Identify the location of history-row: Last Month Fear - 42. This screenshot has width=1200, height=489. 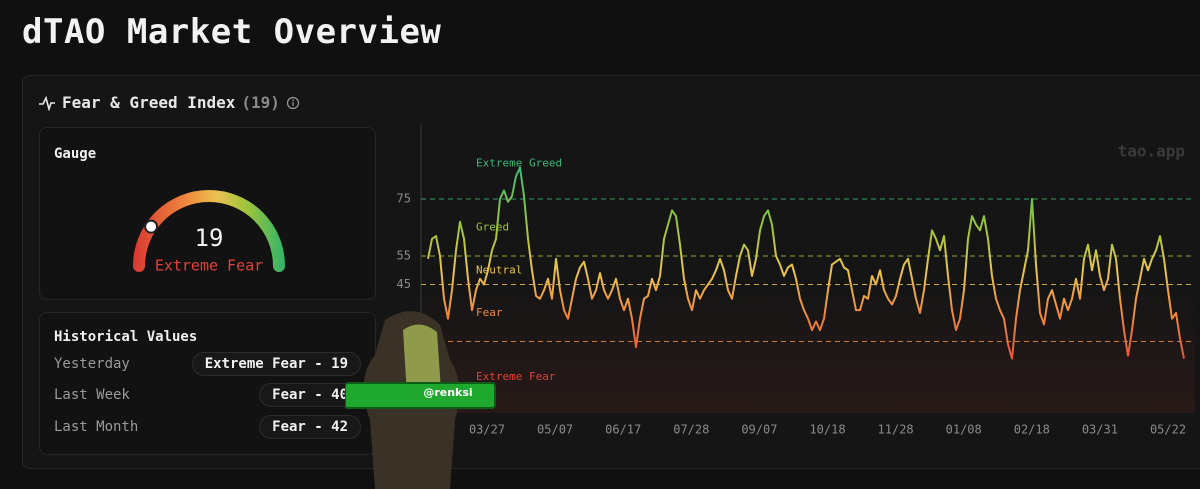
(207, 427).